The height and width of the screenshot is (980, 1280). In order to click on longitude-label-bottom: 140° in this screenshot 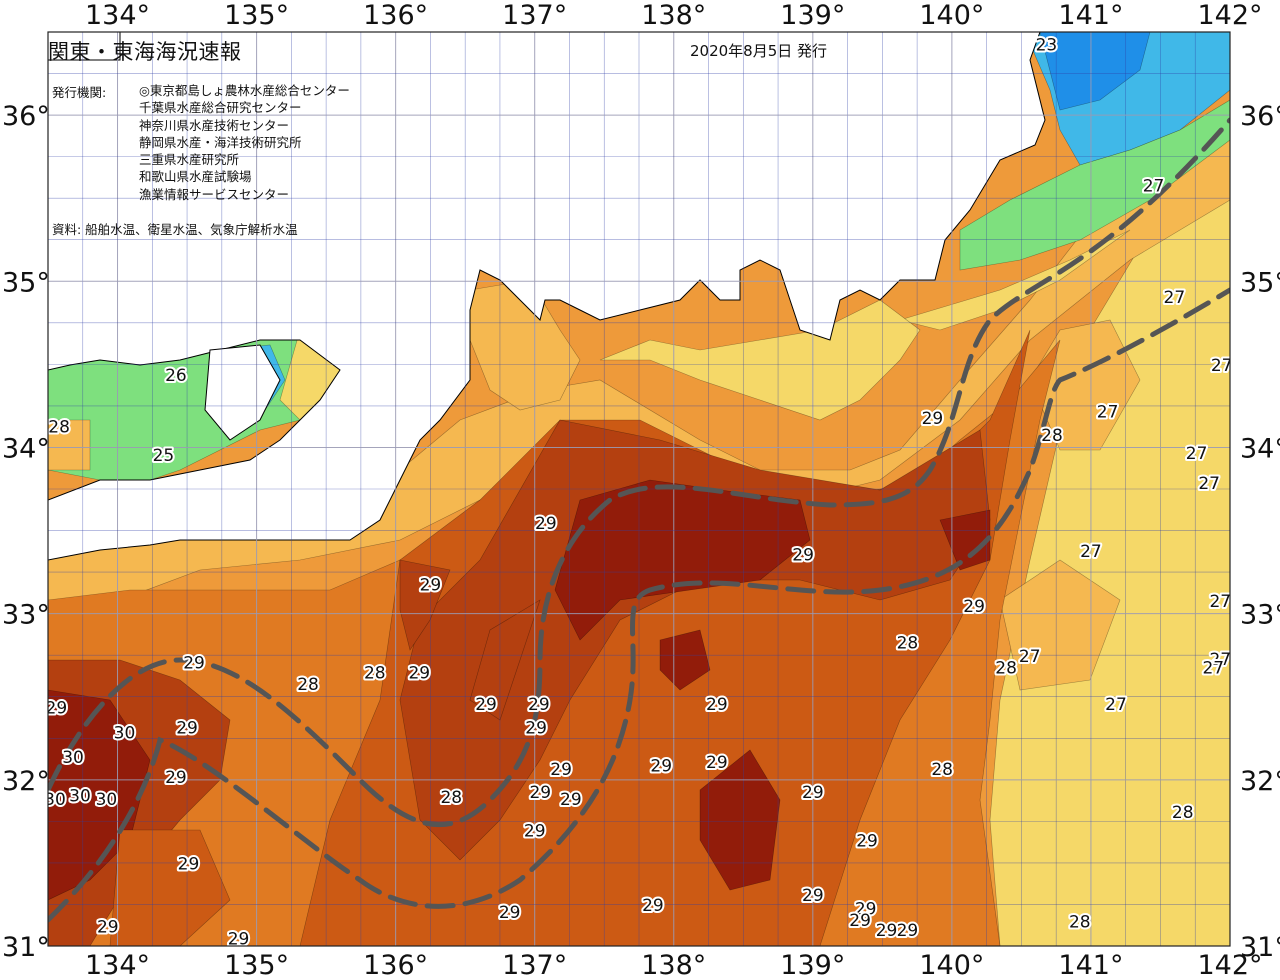, I will do `click(951, 965)`.